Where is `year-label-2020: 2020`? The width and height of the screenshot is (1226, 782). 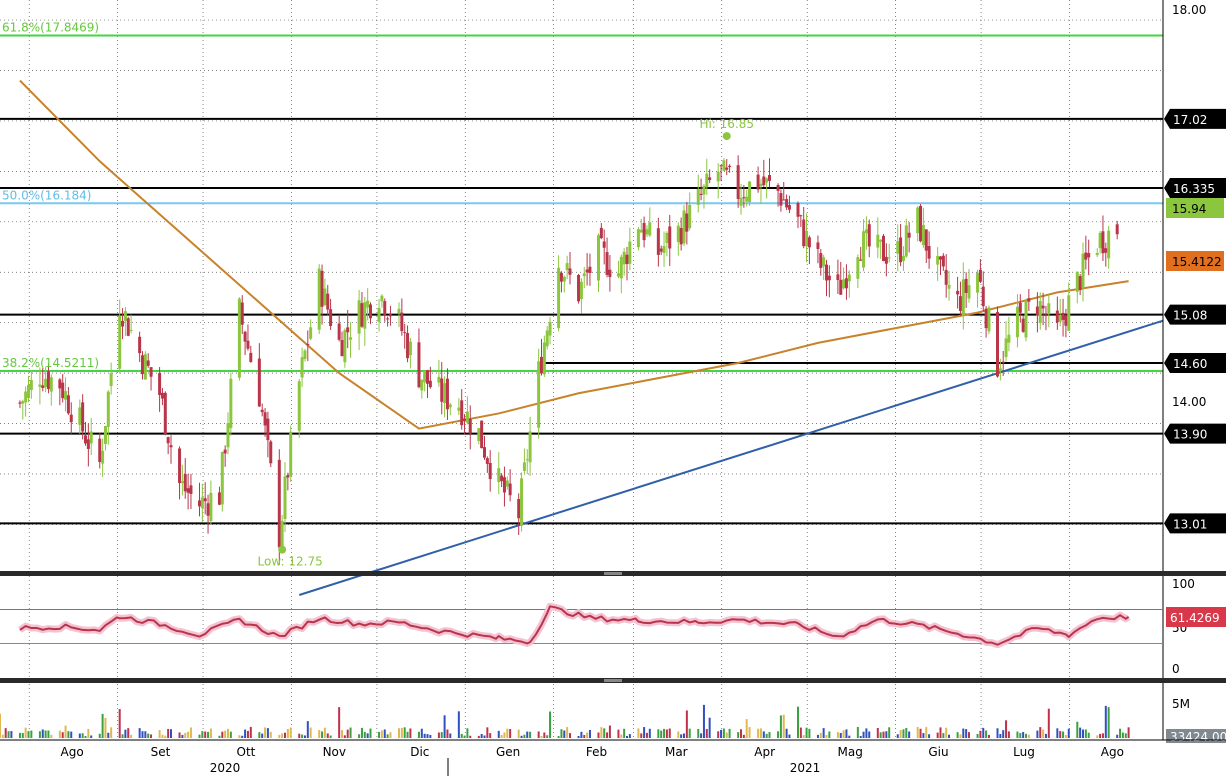 year-label-2020: 2020 is located at coordinates (225, 768).